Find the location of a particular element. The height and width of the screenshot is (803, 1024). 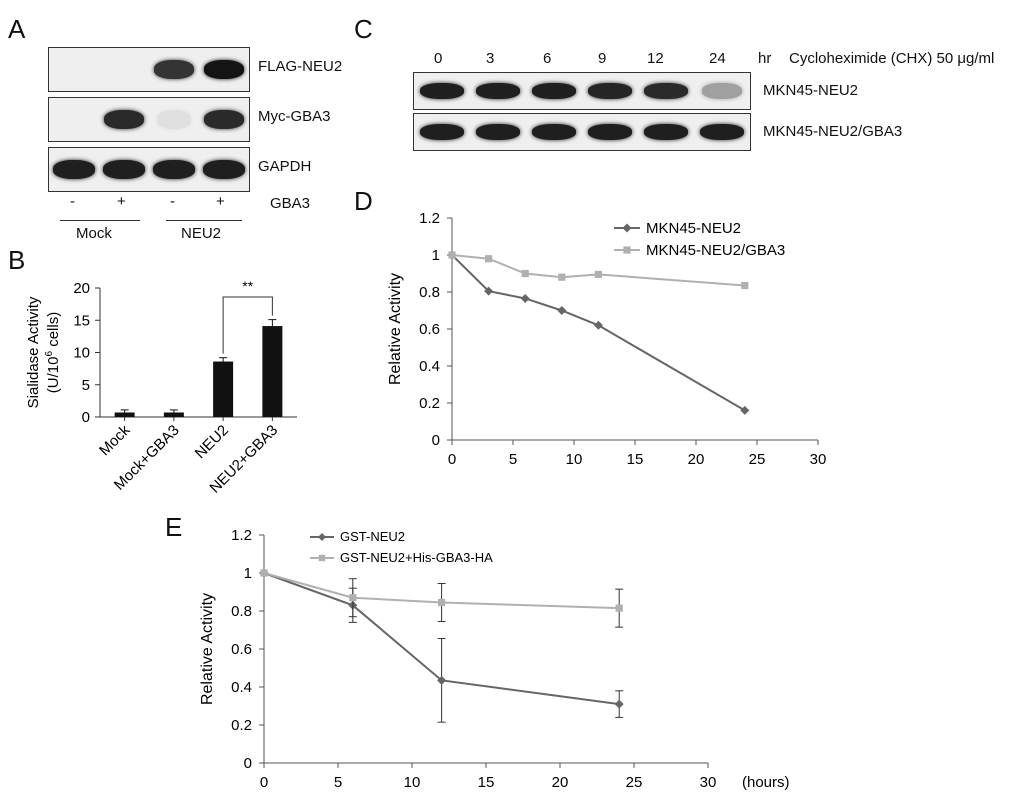

blot-myc-gba3 is located at coordinates (149, 119).